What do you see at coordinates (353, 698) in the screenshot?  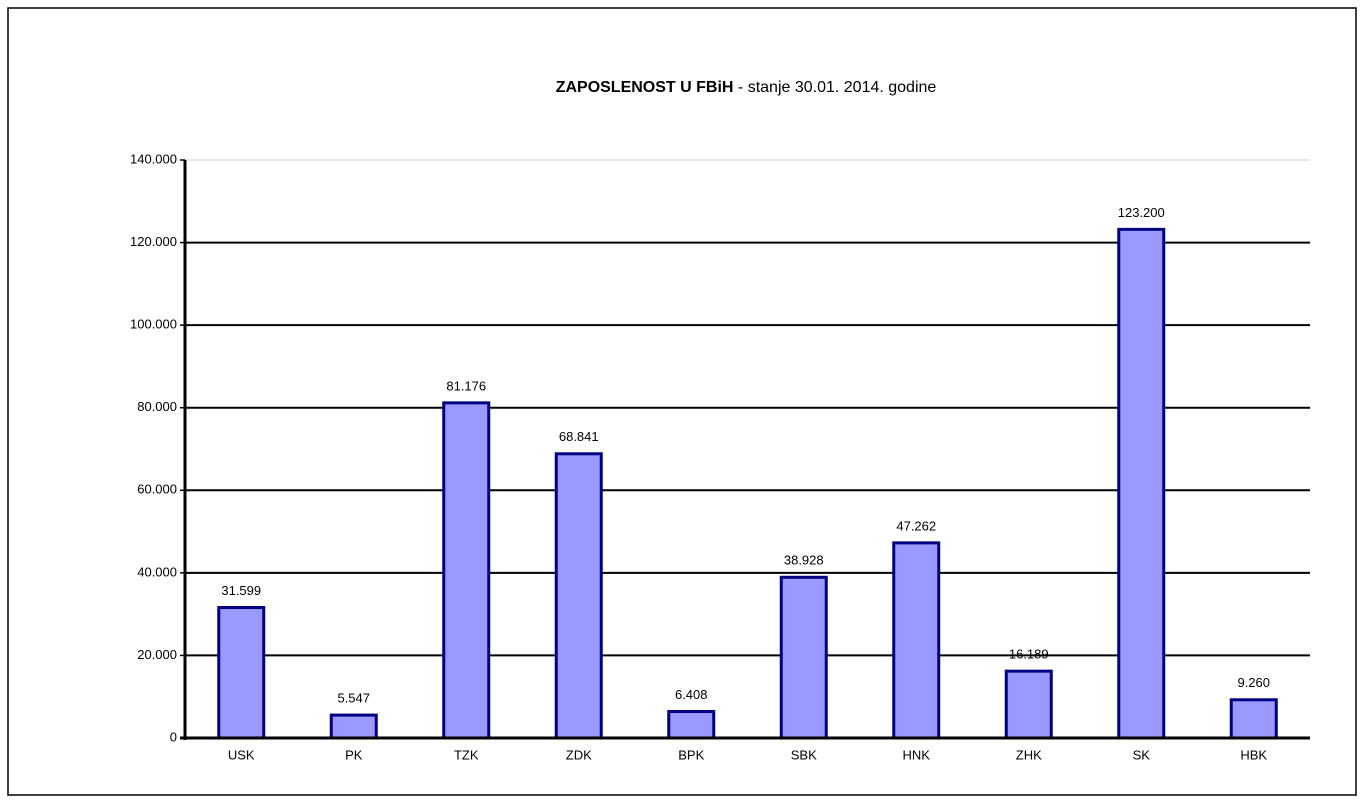 I see `data-label: 5.547` at bounding box center [353, 698].